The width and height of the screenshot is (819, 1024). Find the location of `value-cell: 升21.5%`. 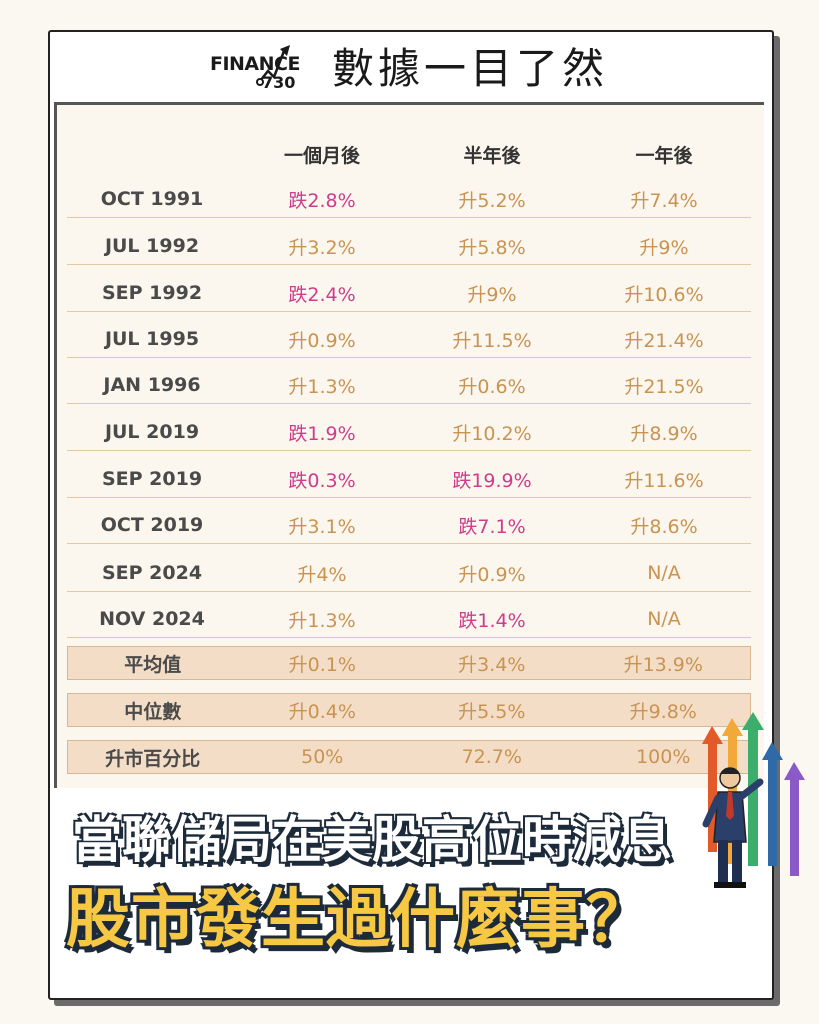

value-cell: 升21.5% is located at coordinates (664, 386).